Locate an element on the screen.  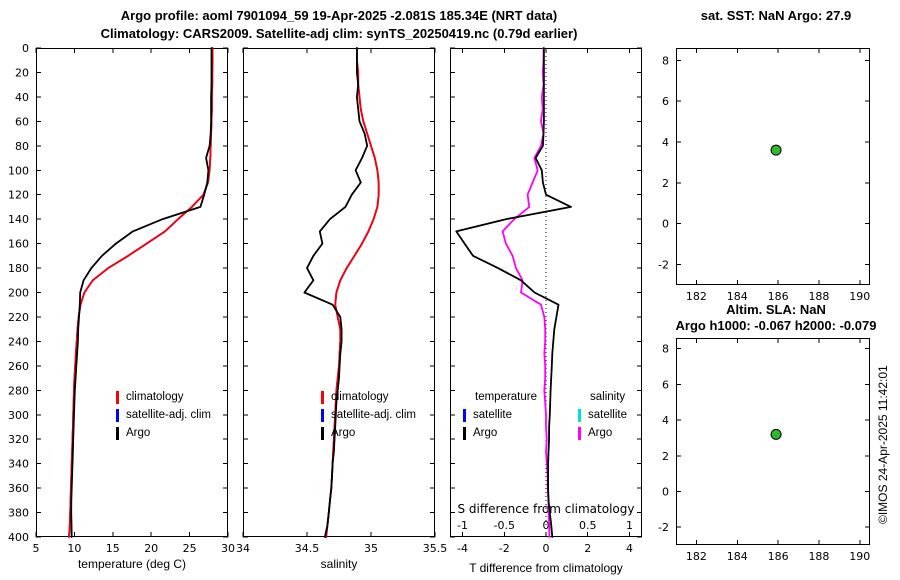
legend-label: satellite-adj. clim is located at coordinates (373, 415).